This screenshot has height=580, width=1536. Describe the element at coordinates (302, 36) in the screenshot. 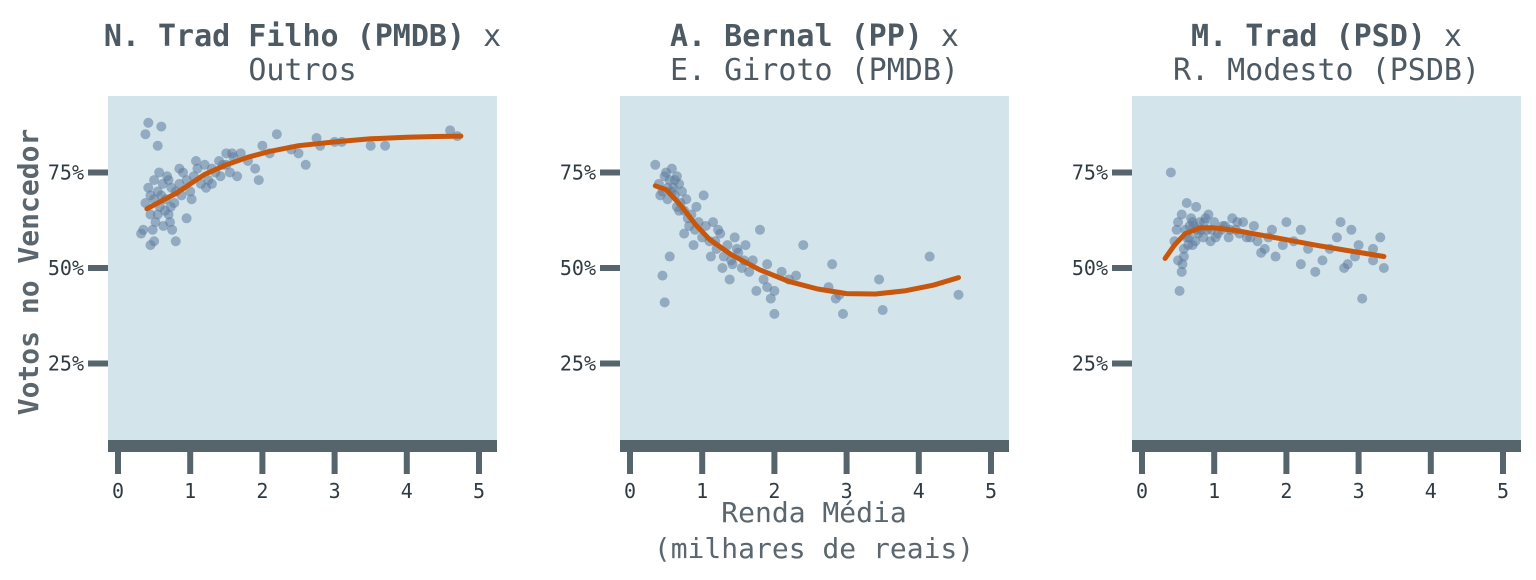

I see `panel-title: N. Trad Filho (PMDB) x` at that location.